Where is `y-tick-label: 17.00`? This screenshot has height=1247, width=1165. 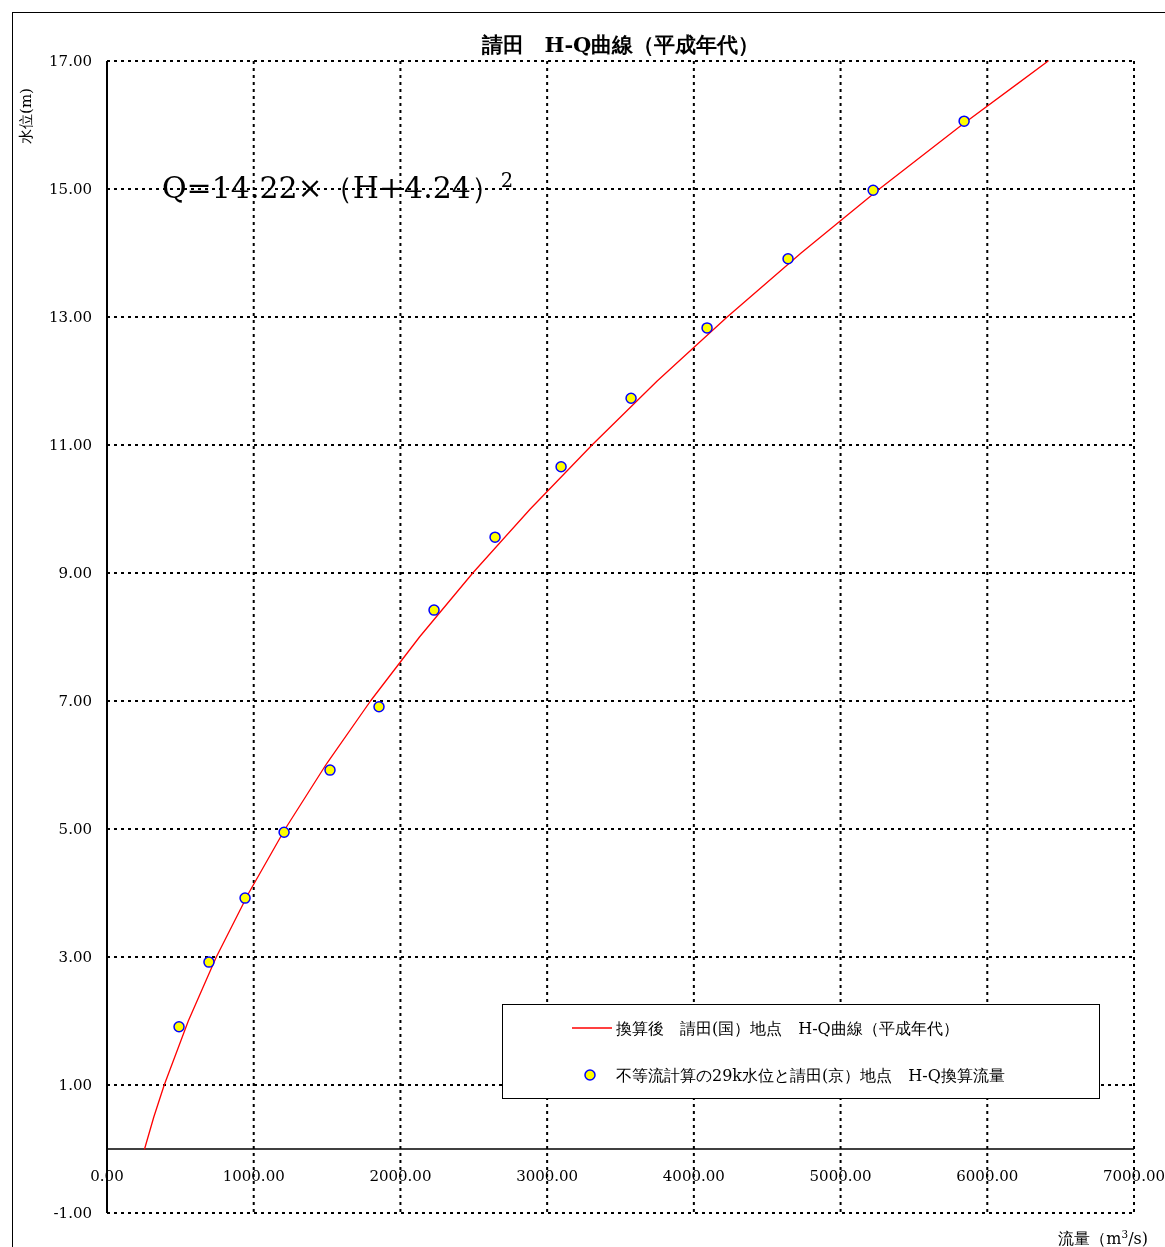
y-tick-label: 17.00 is located at coordinates (70, 61).